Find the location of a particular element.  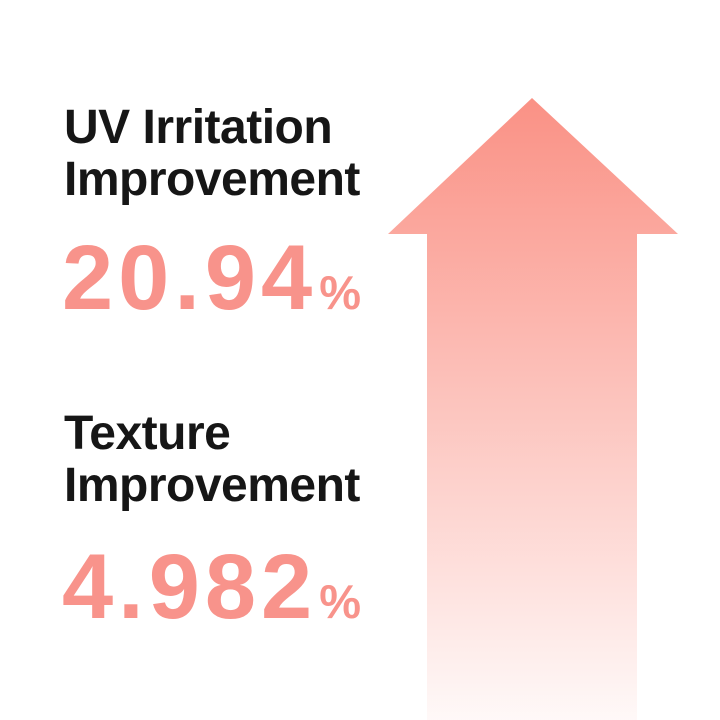

texture-percent-sign: % is located at coordinates (340, 601).